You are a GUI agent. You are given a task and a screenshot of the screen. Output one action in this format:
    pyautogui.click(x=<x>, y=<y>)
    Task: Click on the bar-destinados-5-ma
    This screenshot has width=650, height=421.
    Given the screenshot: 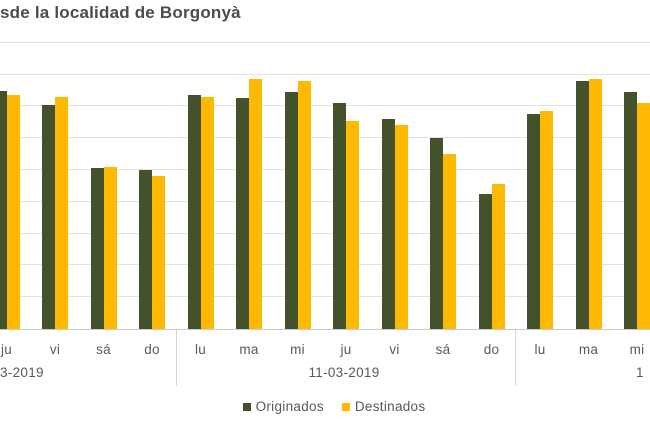 What is the action you would take?
    pyautogui.click(x=255, y=204)
    